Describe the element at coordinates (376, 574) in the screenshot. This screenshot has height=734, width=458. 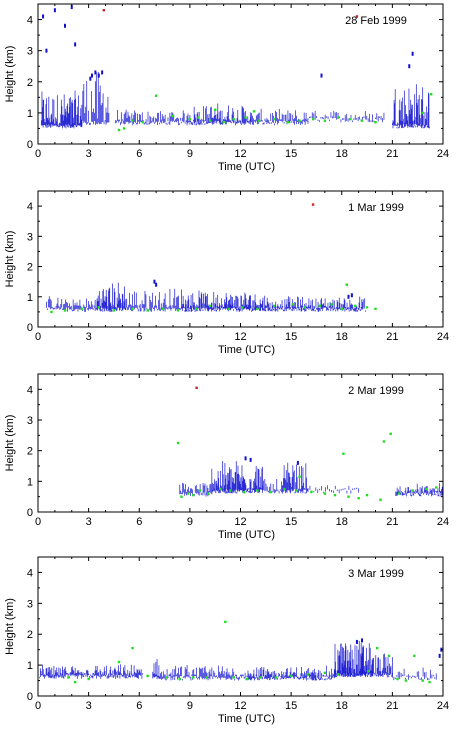
I see `date-label: 3 Mar 1999` at that location.